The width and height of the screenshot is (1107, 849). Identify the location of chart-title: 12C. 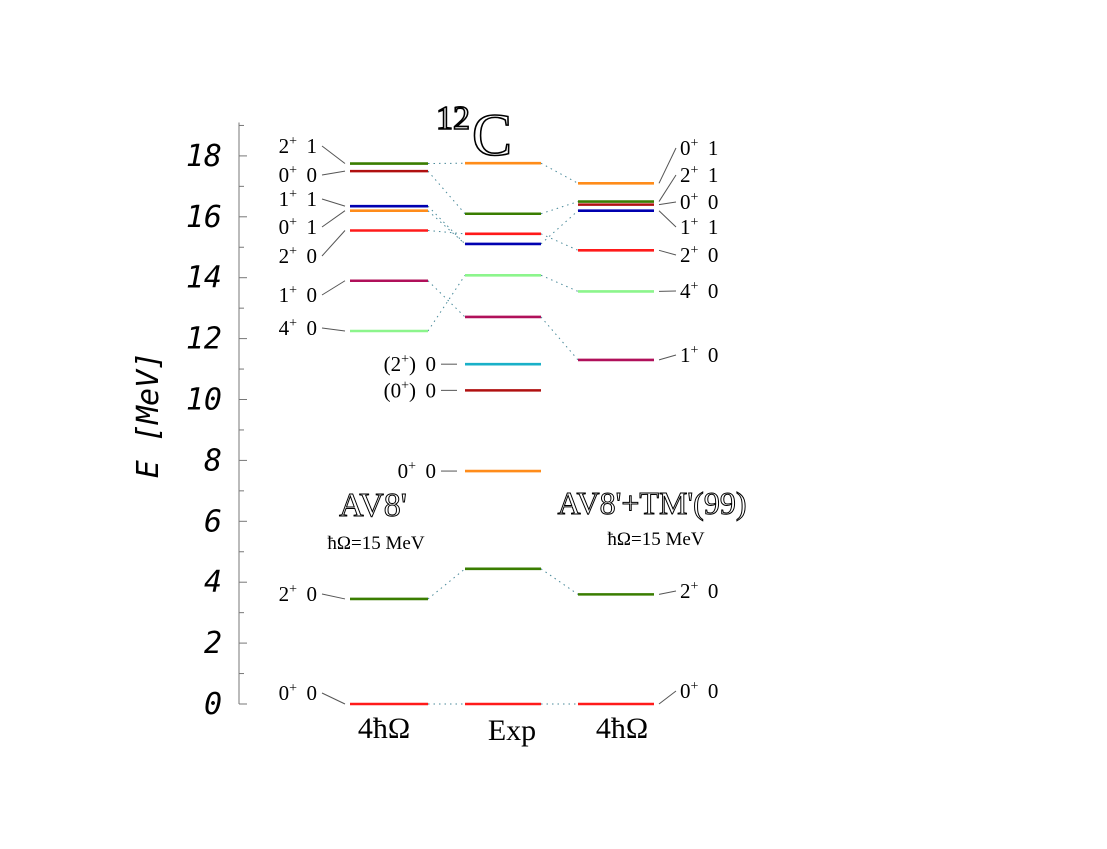
(474, 134).